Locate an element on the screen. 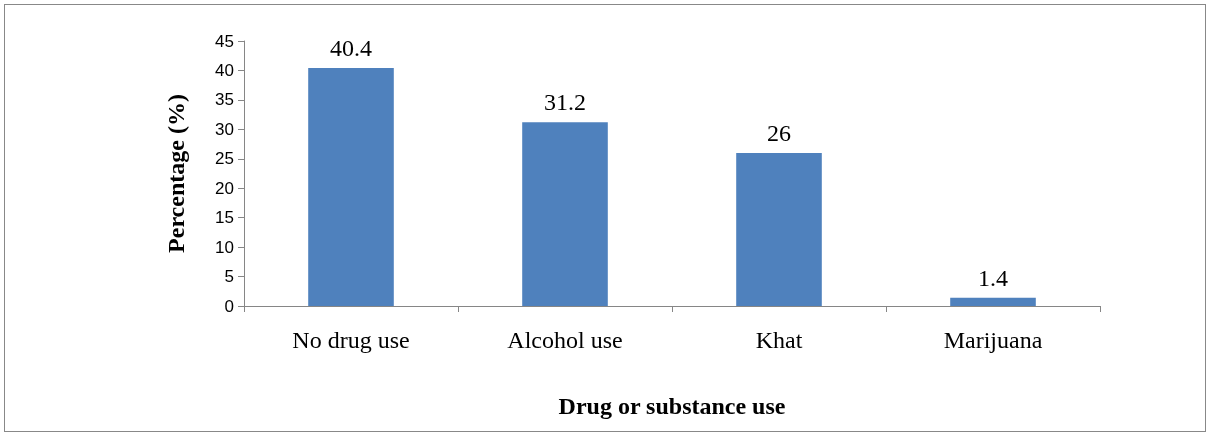  y-tick-label: 15 is located at coordinates (224, 218).